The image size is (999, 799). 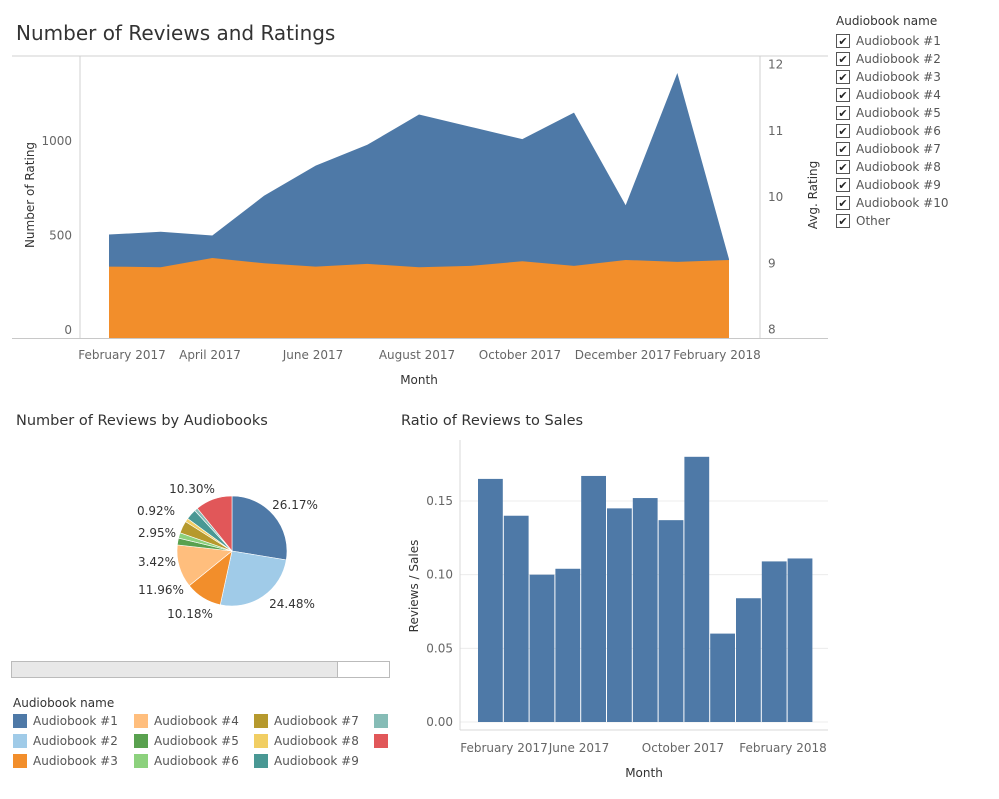 What do you see at coordinates (492, 421) in the screenshot?
I see `bar-chart-title: Ratio of Reviews to Sales` at bounding box center [492, 421].